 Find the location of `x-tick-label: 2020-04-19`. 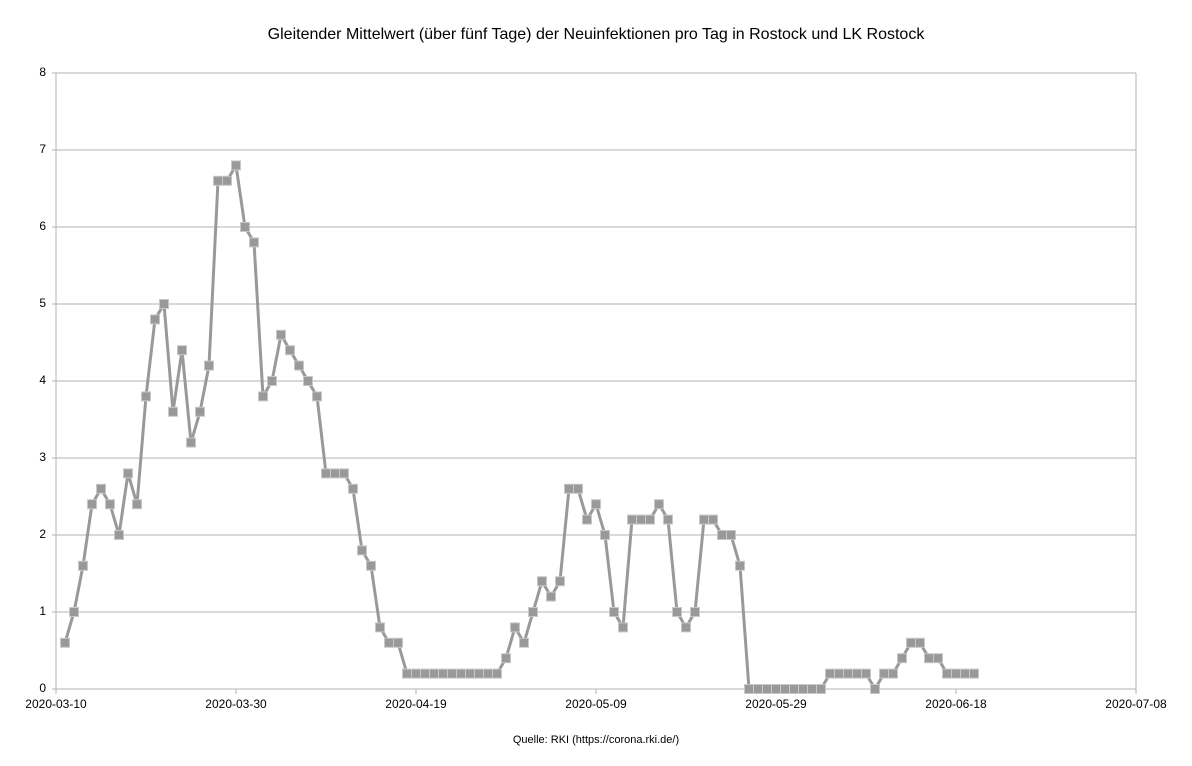

x-tick-label: 2020-04-19 is located at coordinates (416, 704).